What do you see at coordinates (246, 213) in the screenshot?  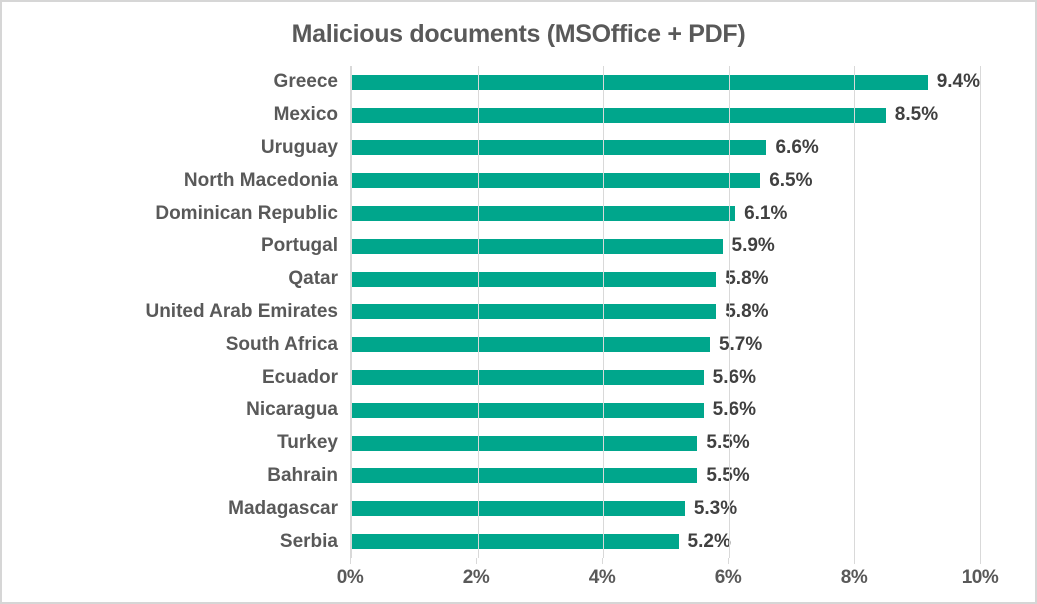 I see `category-label: Dominican Republic` at bounding box center [246, 213].